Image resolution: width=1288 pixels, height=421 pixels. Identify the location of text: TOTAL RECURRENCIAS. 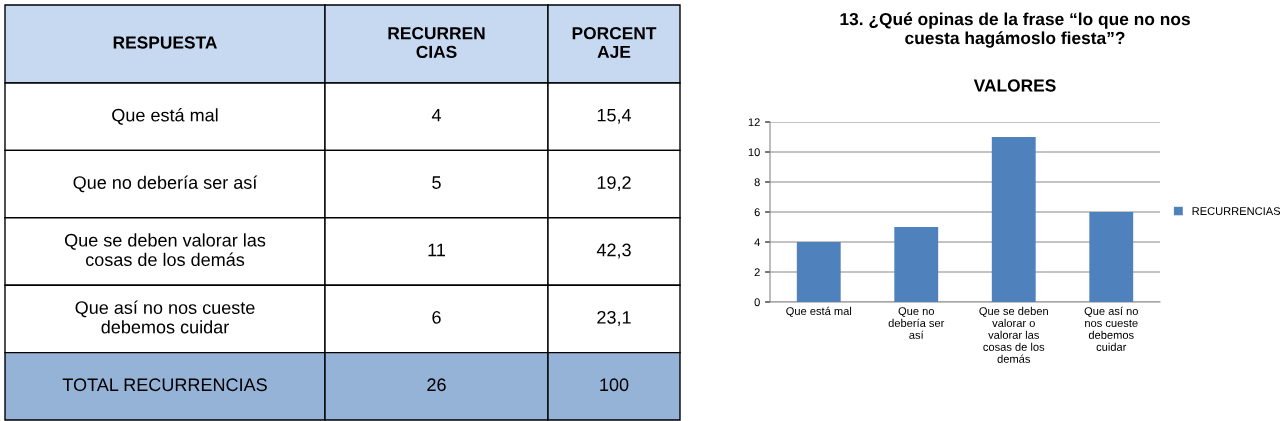
(164, 385).